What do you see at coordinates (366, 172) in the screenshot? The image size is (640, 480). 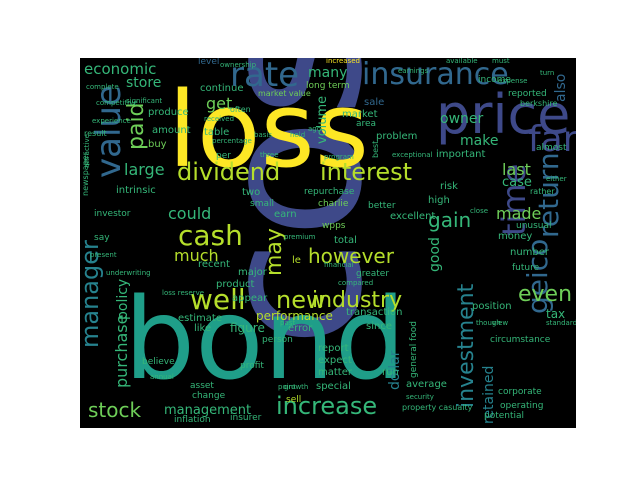 I see `word-interest: interest` at bounding box center [366, 172].